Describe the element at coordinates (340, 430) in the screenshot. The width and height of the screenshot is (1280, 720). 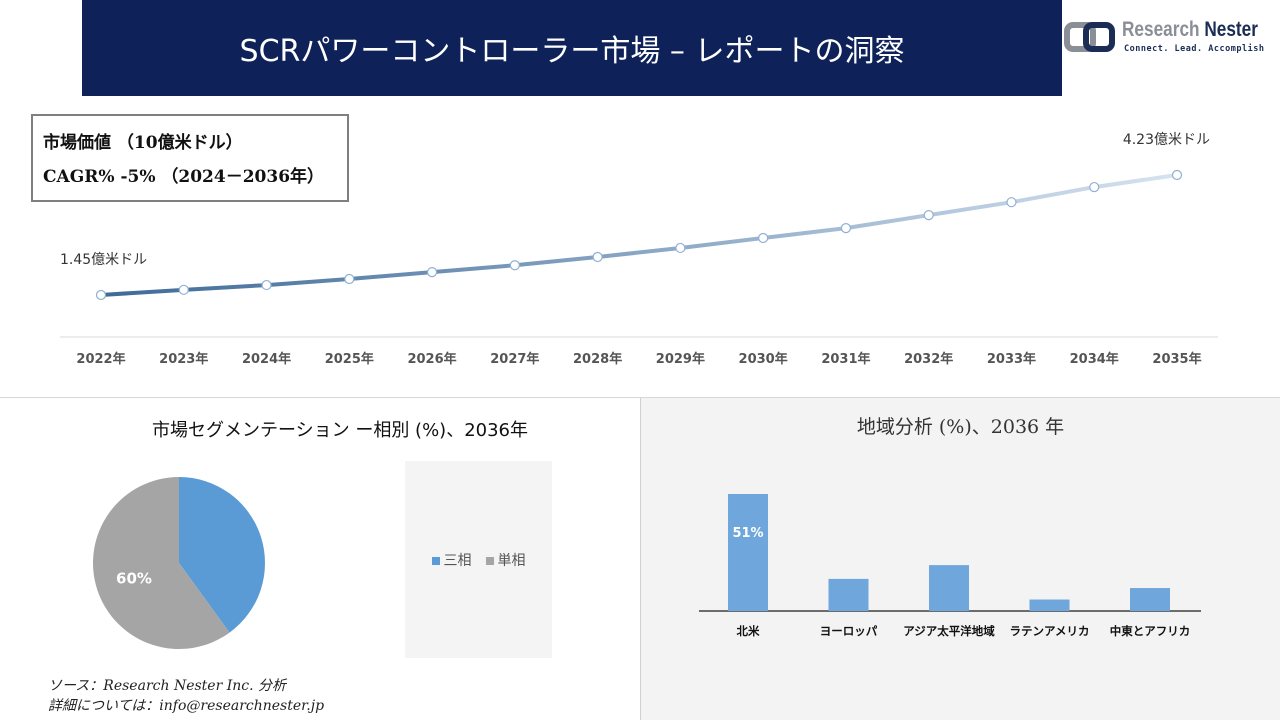
I see `segment-chart-title: 市場セグメンテーション ー相別 (%)、2036年` at that location.